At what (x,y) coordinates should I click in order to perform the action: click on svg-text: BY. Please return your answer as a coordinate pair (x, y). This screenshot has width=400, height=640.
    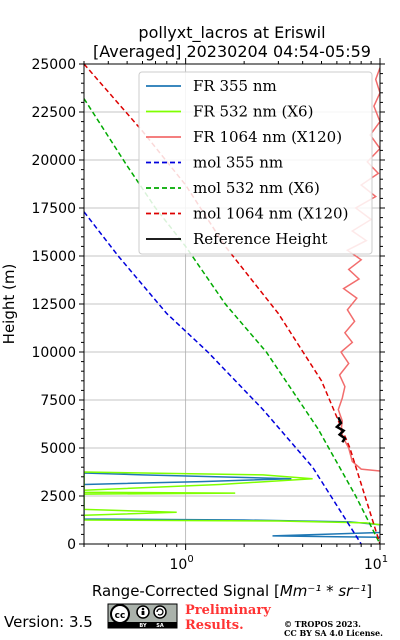
    Looking at the image, I should click on (143, 626).